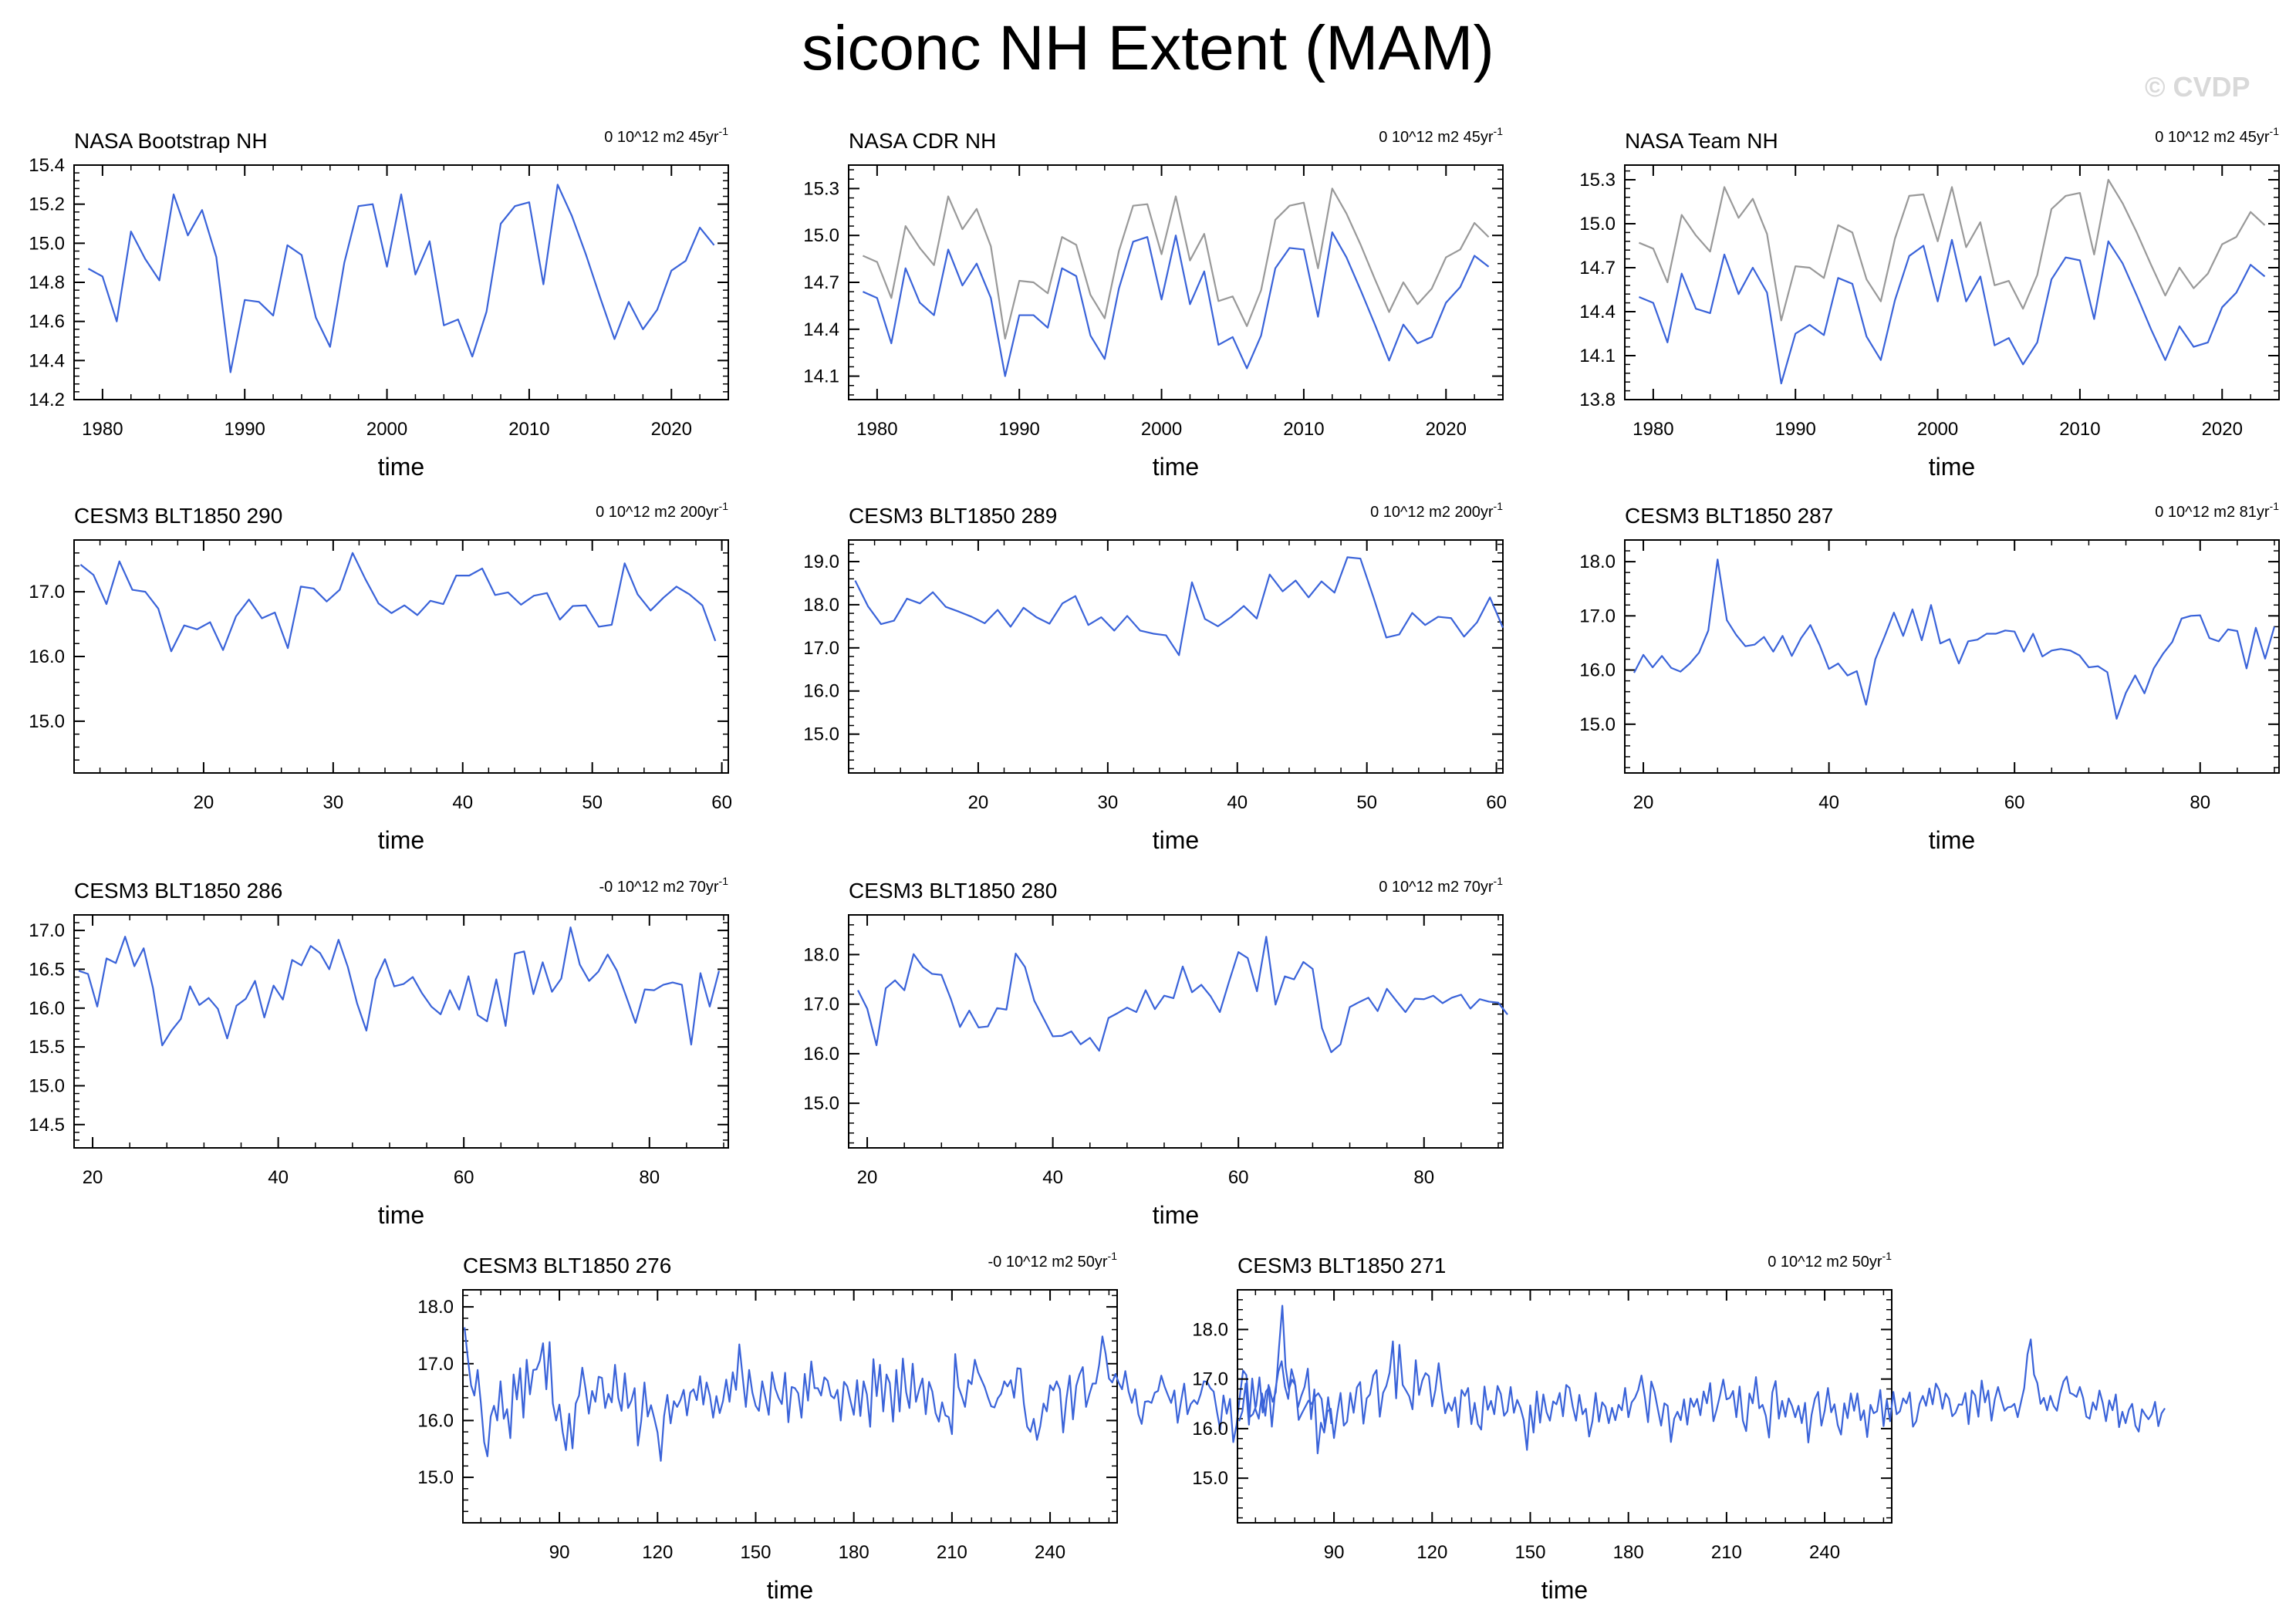 This screenshot has height=1620, width=2296. What do you see at coordinates (559, 1552) in the screenshot?
I see `x-tick-label: 90` at bounding box center [559, 1552].